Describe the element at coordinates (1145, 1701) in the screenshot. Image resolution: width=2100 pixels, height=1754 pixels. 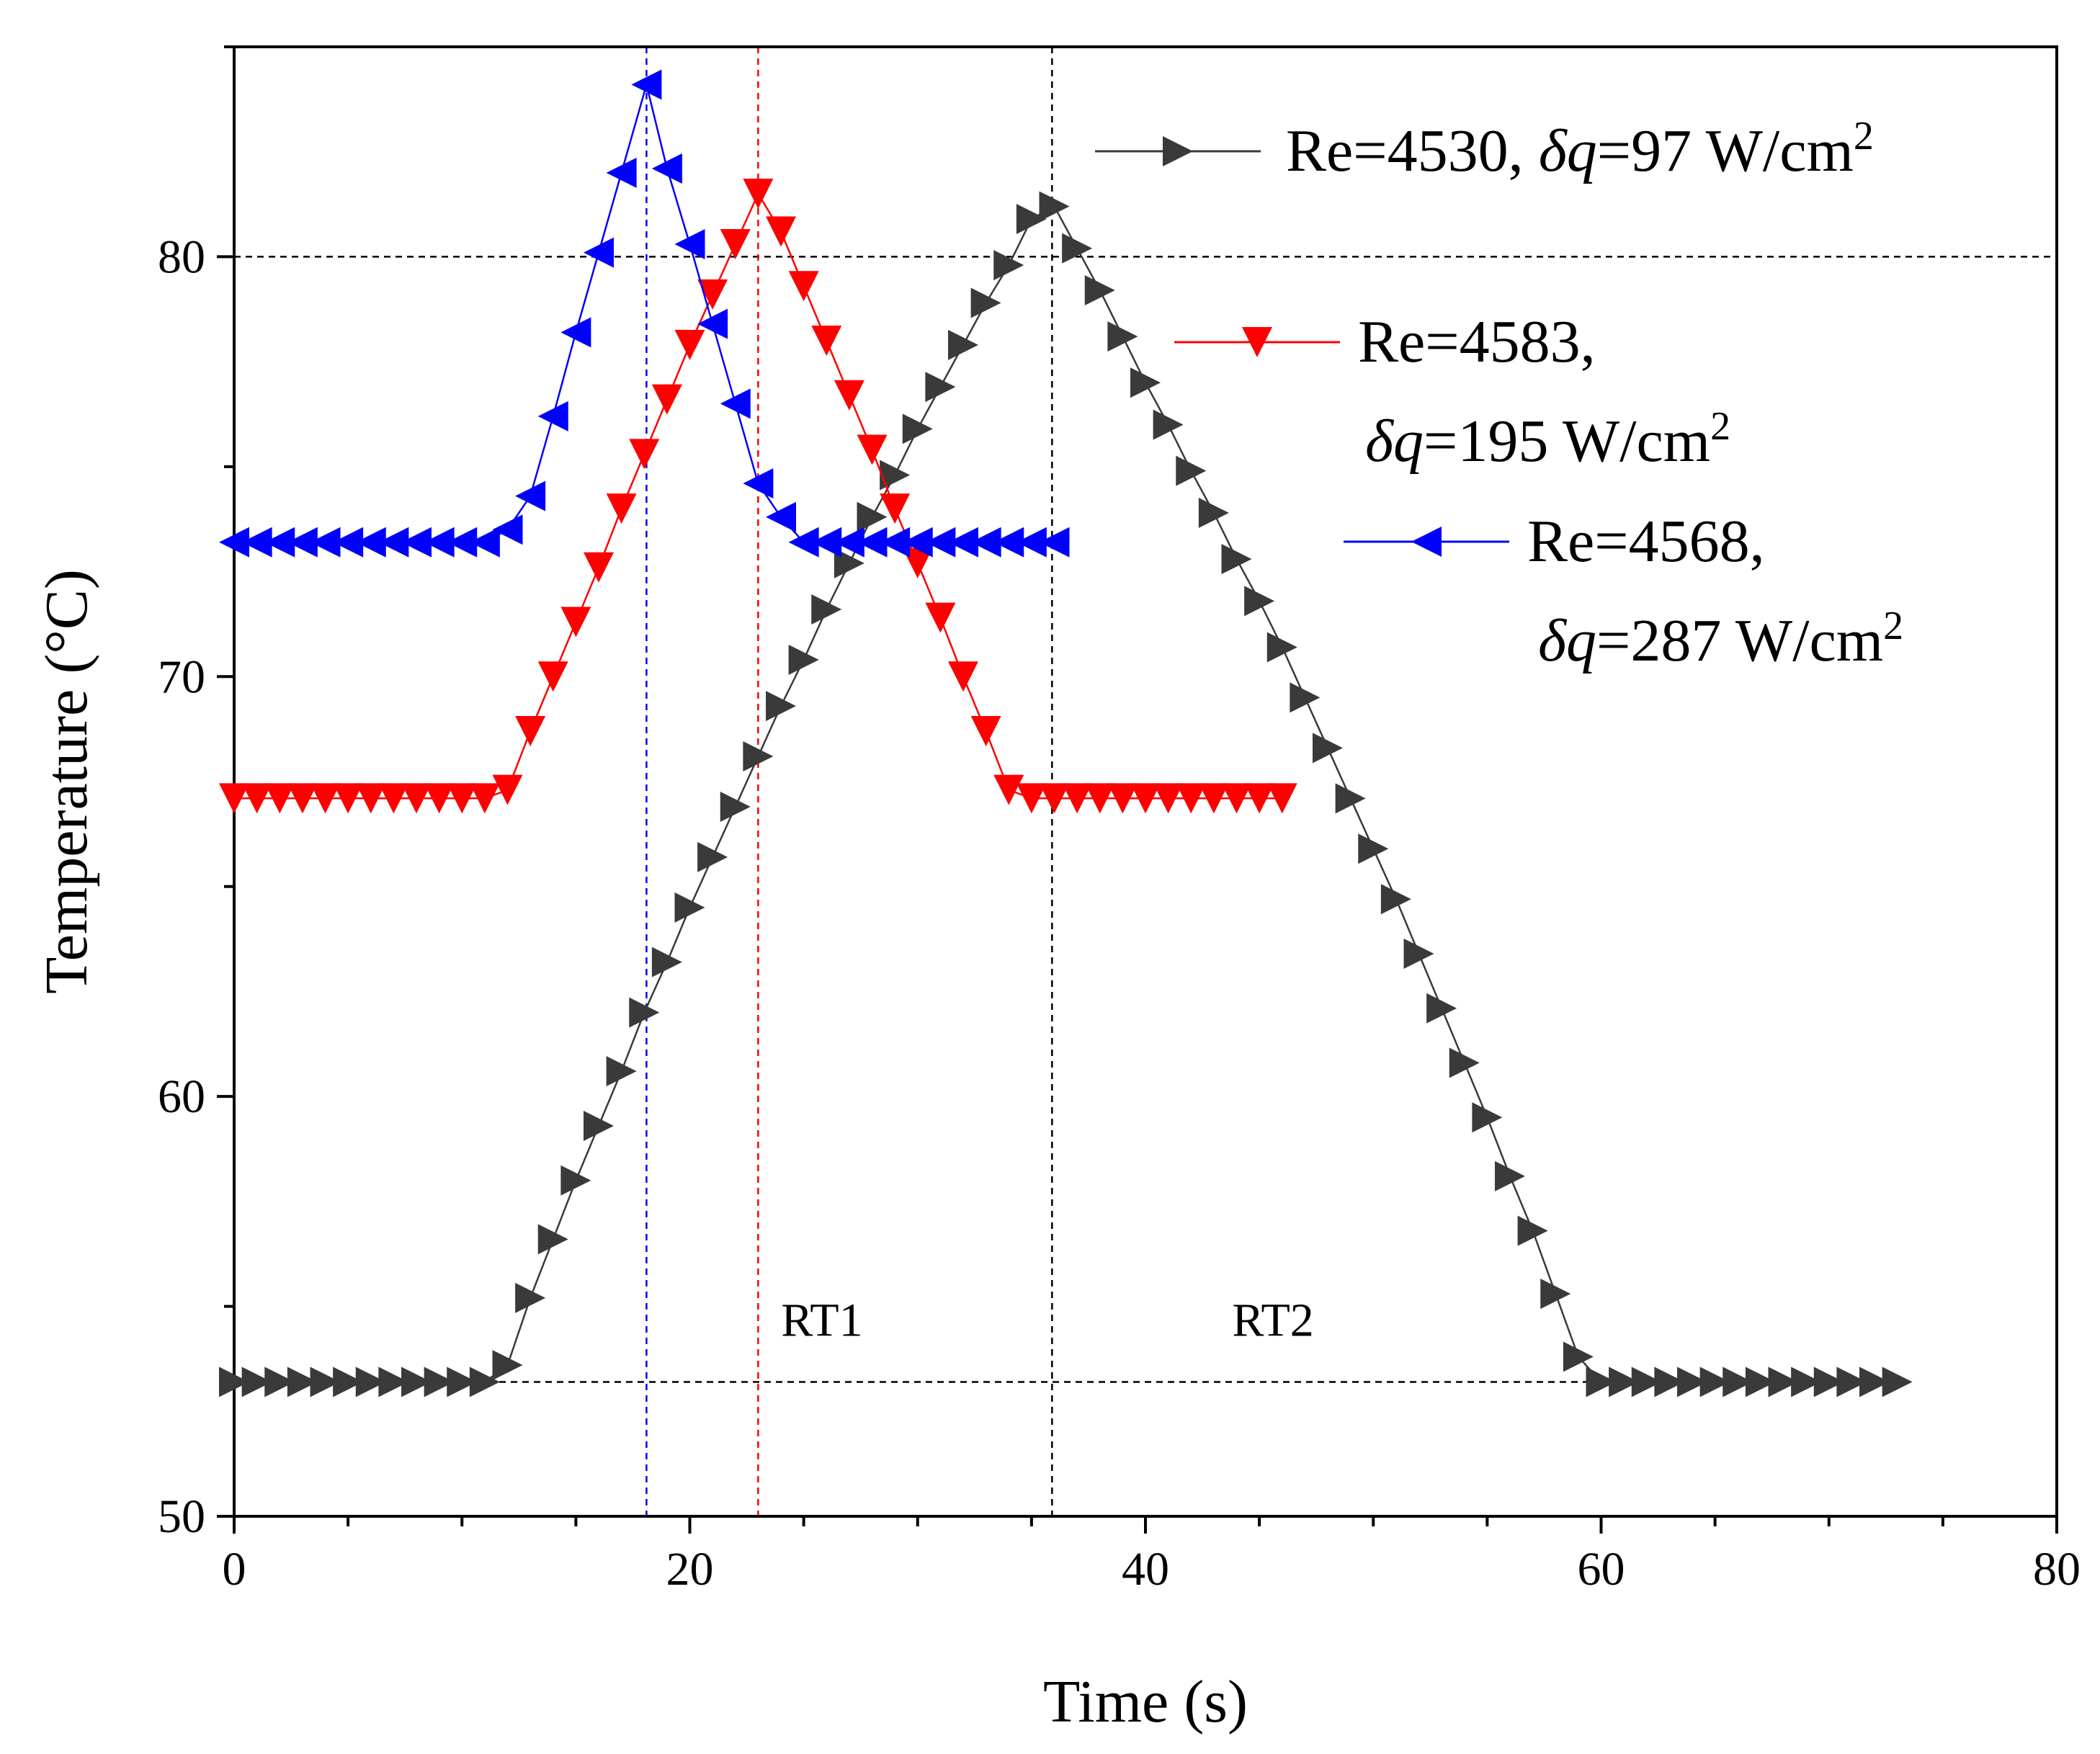
I see `x-axis-title: Time (s)` at that location.